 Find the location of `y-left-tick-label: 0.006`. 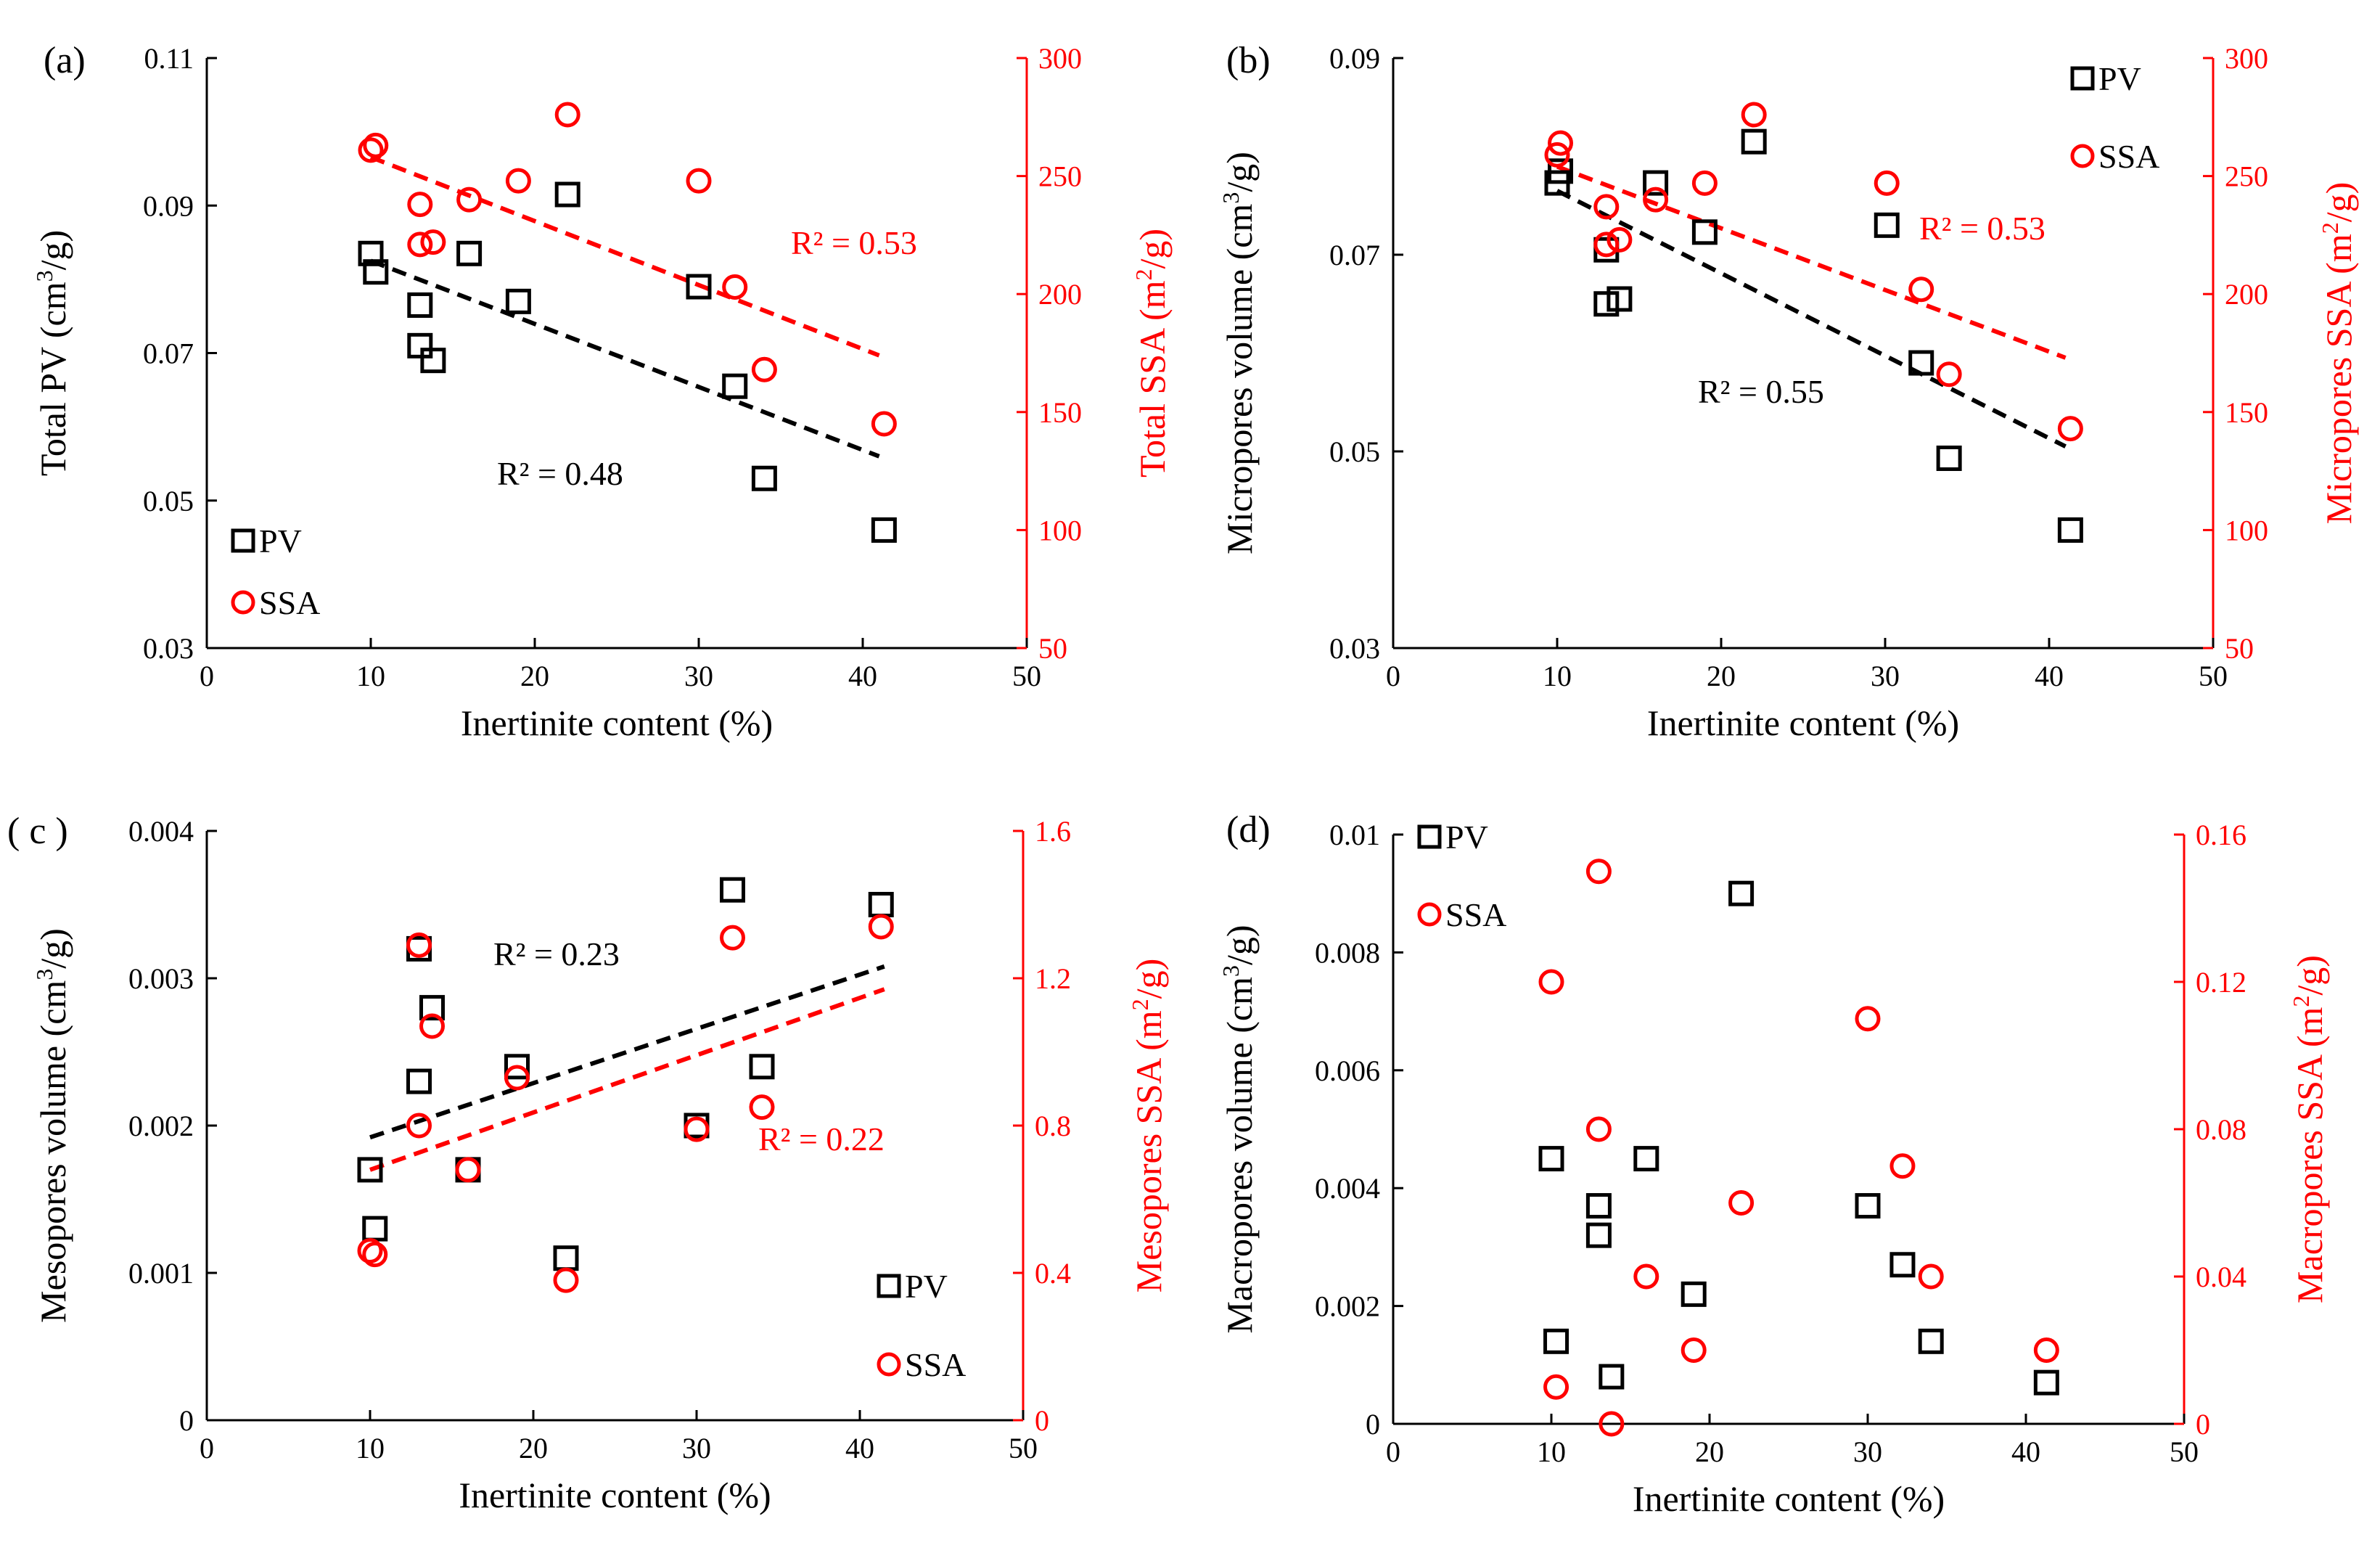

y-left-tick-label: 0.006 is located at coordinates (1347, 1070).